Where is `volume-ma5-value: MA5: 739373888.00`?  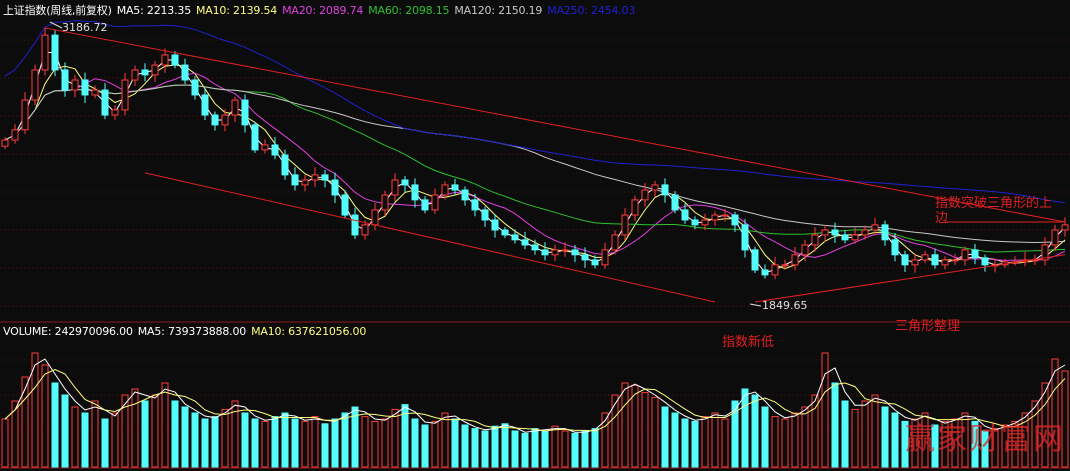 volume-ma5-value: MA5: 739373888.00 is located at coordinates (192, 331).